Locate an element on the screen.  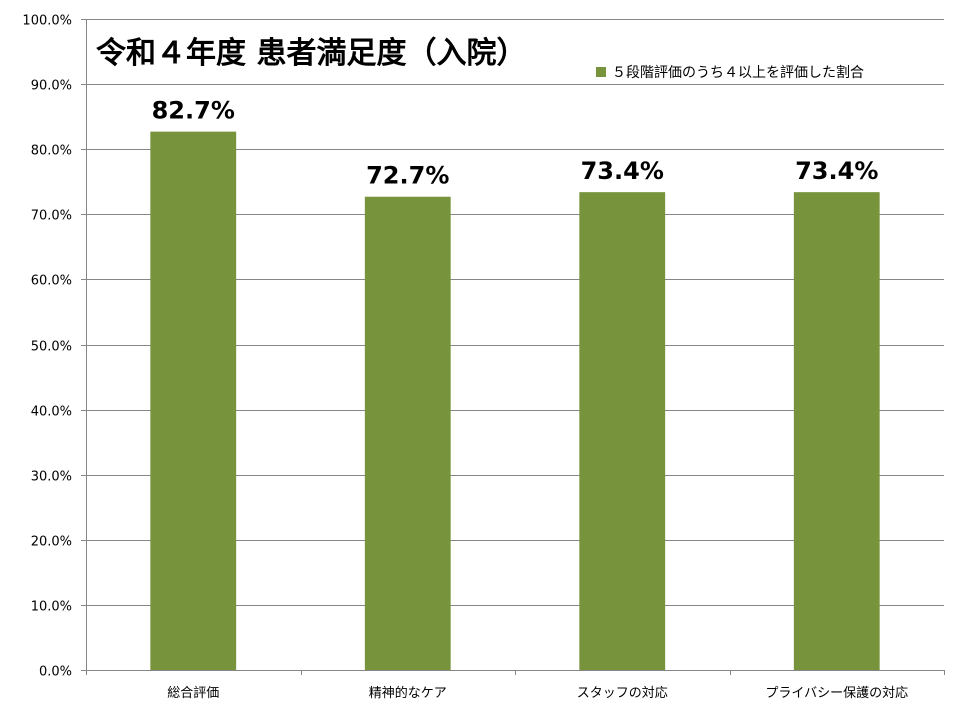
y-tick-label: 60.0% is located at coordinates (51, 281).